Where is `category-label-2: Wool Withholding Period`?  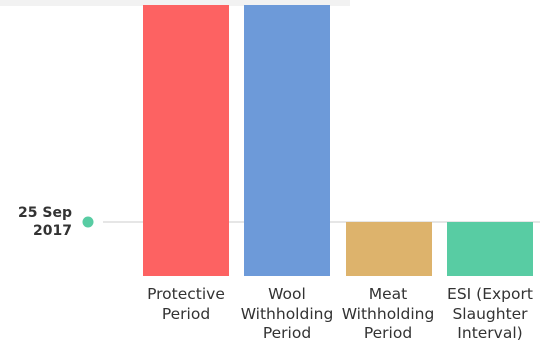 category-label-2: Wool Withholding Period is located at coordinates (287, 313).